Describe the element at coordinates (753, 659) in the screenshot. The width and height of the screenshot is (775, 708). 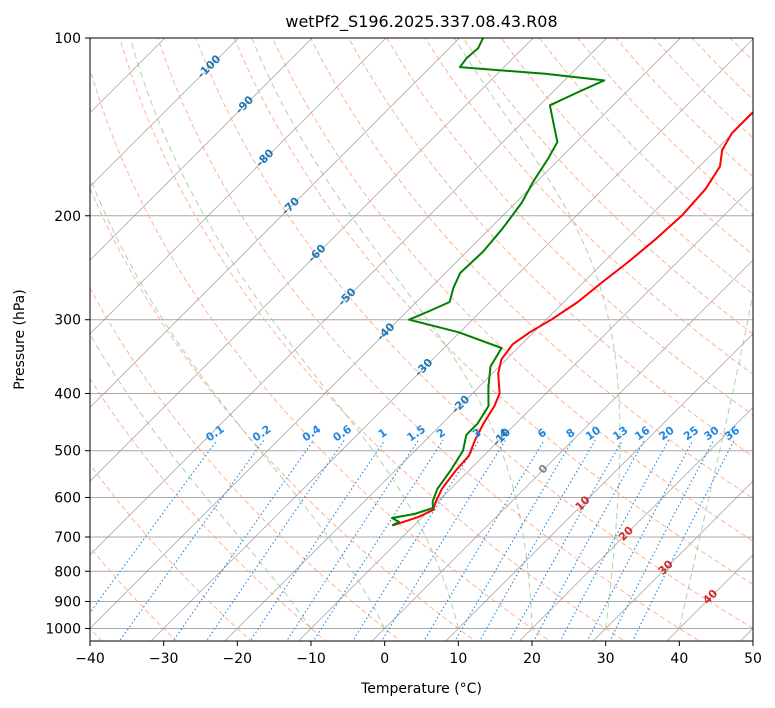
I see `x-tick-label: 50` at that location.